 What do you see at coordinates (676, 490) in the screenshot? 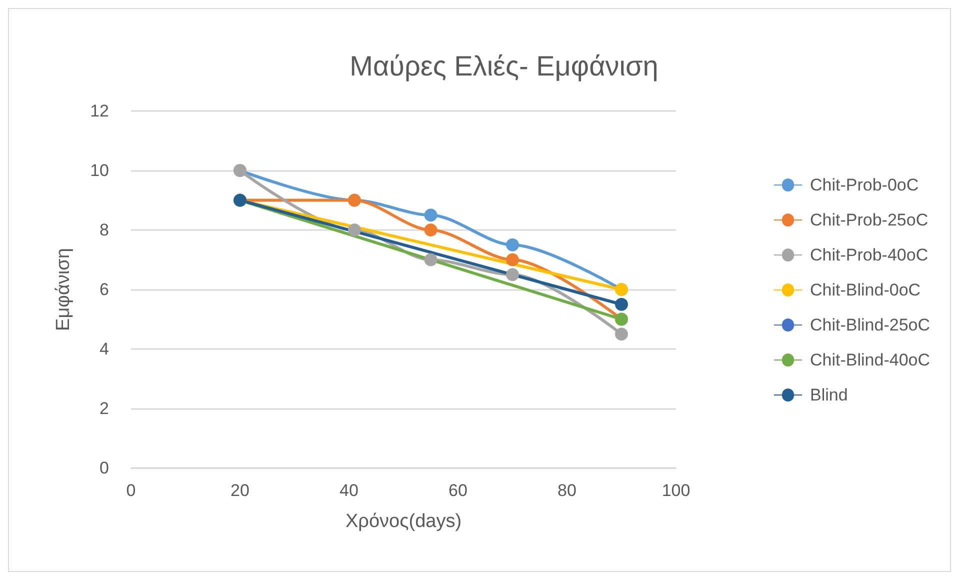
I see `x-tick-label: 100` at bounding box center [676, 490].